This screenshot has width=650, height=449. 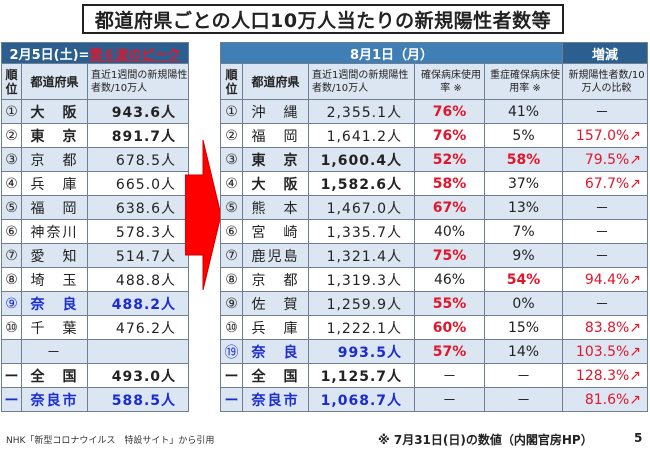 I want to click on pref-cell: 全 国, so click(x=275, y=375).